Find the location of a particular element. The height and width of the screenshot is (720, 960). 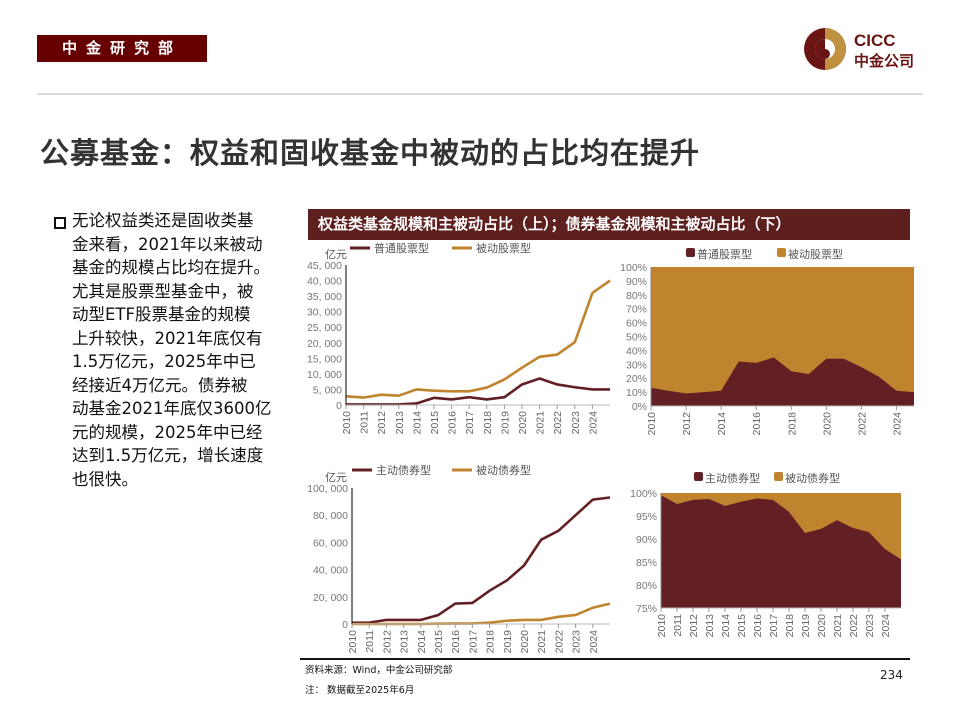

y-tick-label: 90% is located at coordinates (646, 540).